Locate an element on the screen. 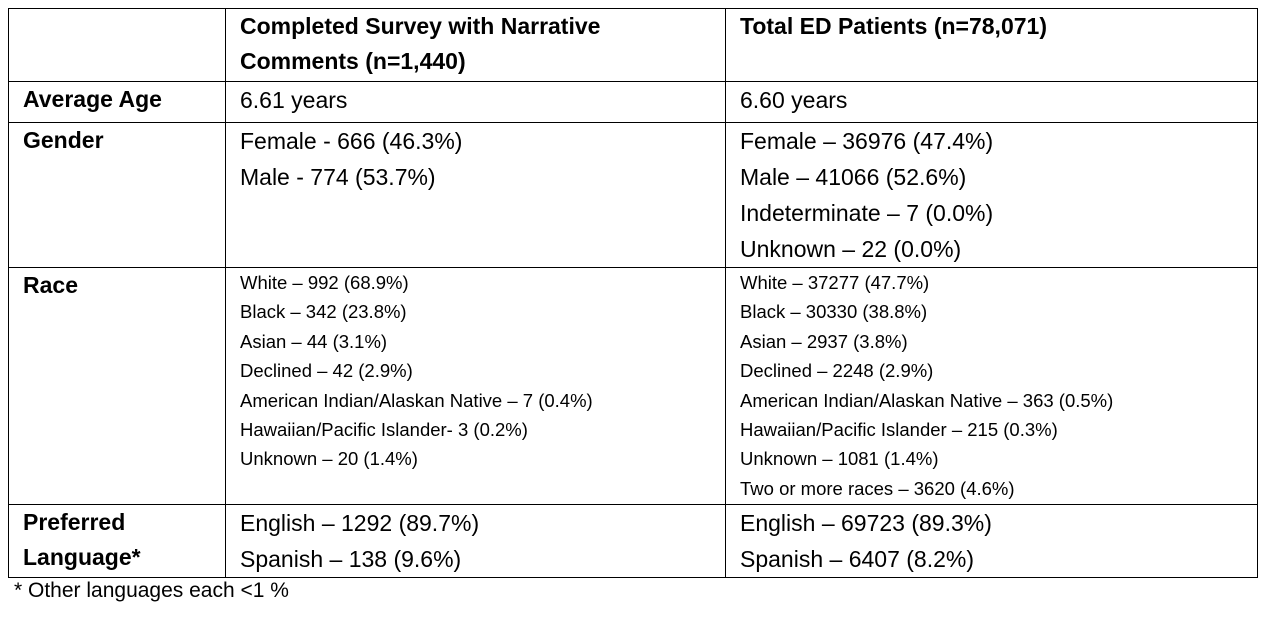 The height and width of the screenshot is (618, 1268). row-average-age: Average Age 6.61 years 6.60 years is located at coordinates (633, 102).